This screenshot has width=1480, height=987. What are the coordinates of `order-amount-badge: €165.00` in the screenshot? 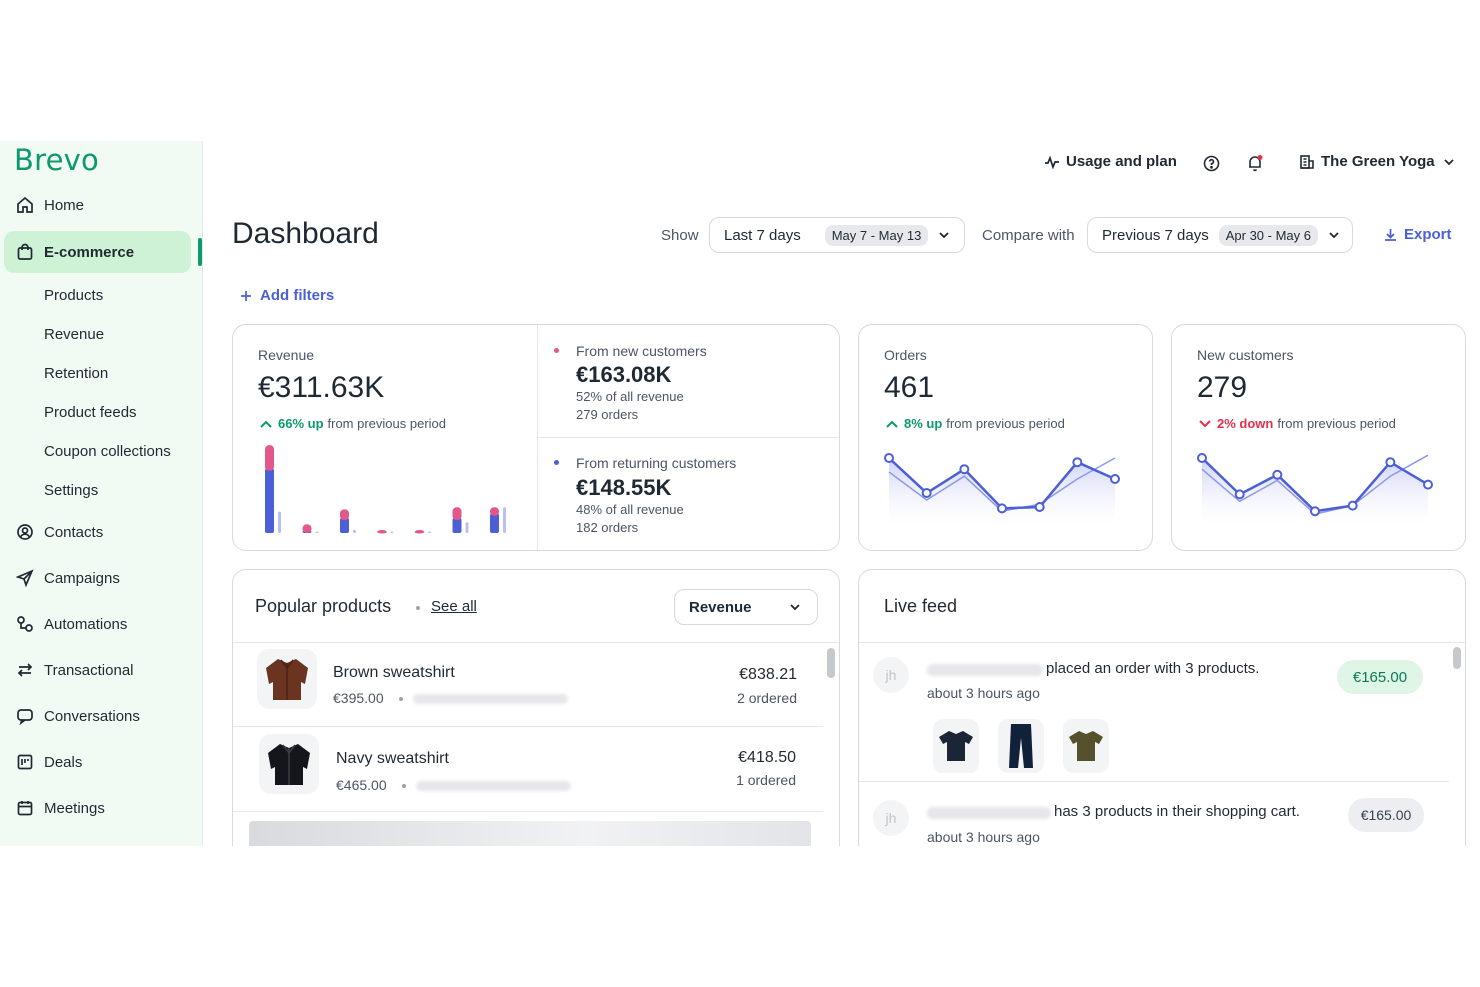 It's located at (1380, 677).